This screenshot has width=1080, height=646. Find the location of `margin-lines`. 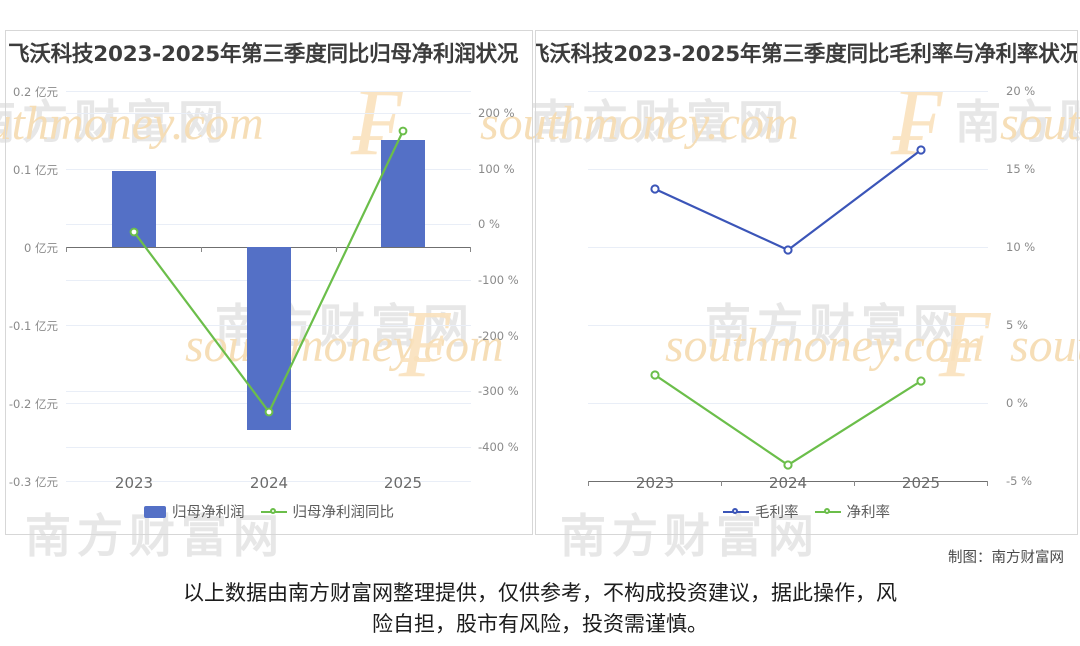

margin-lines is located at coordinates (788, 307).